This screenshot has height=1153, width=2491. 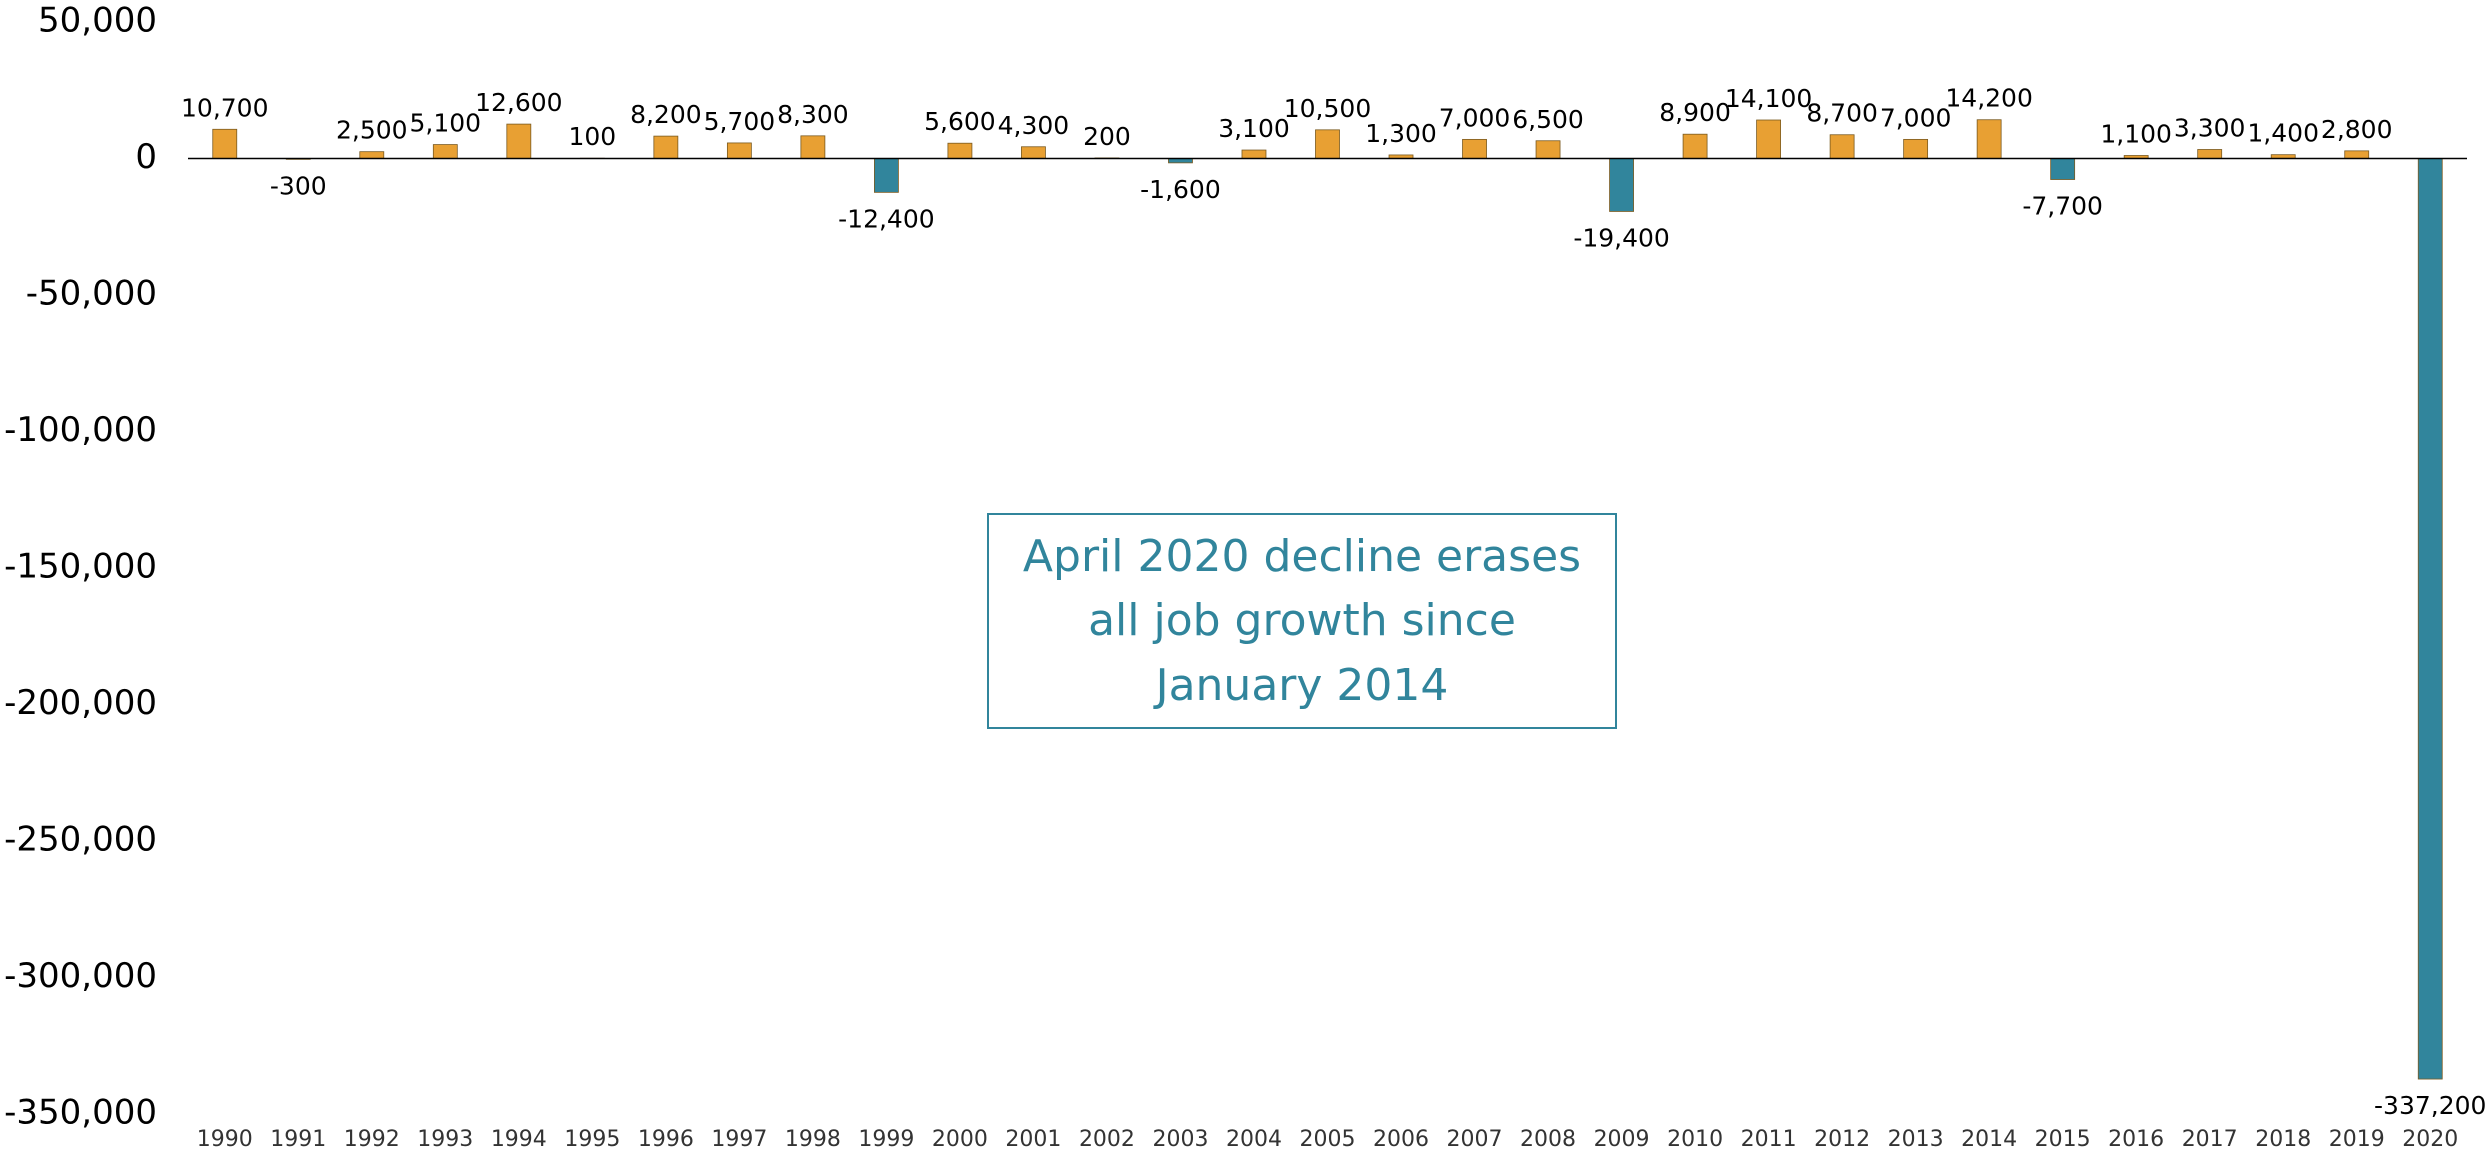 What do you see at coordinates (1180, 189) in the screenshot?
I see `value-label: -1,600` at bounding box center [1180, 189].